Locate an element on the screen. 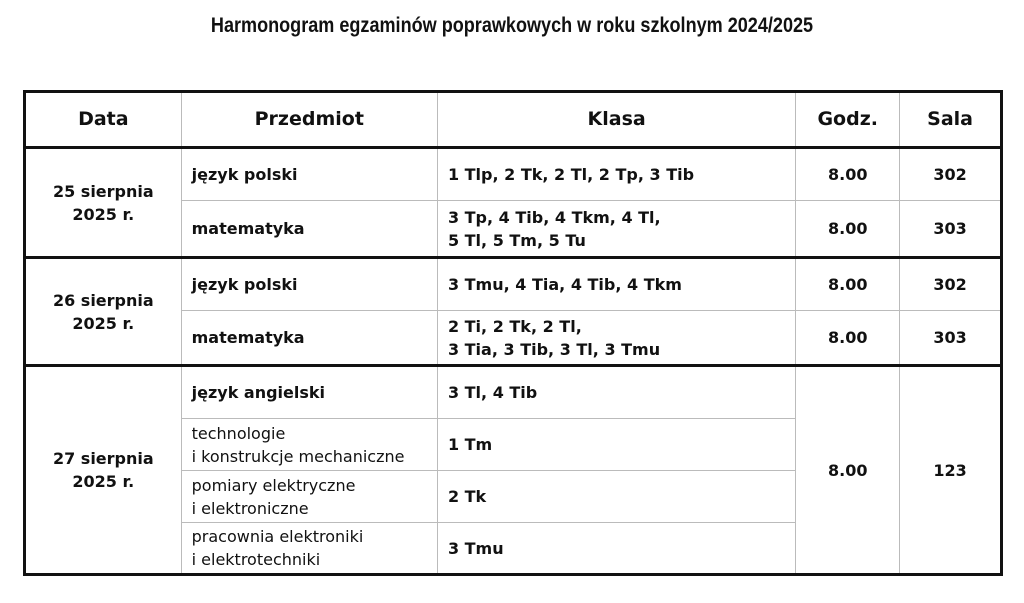  header-row: Data Przedmiot Klasa Godz. Sala is located at coordinates (513, 120).